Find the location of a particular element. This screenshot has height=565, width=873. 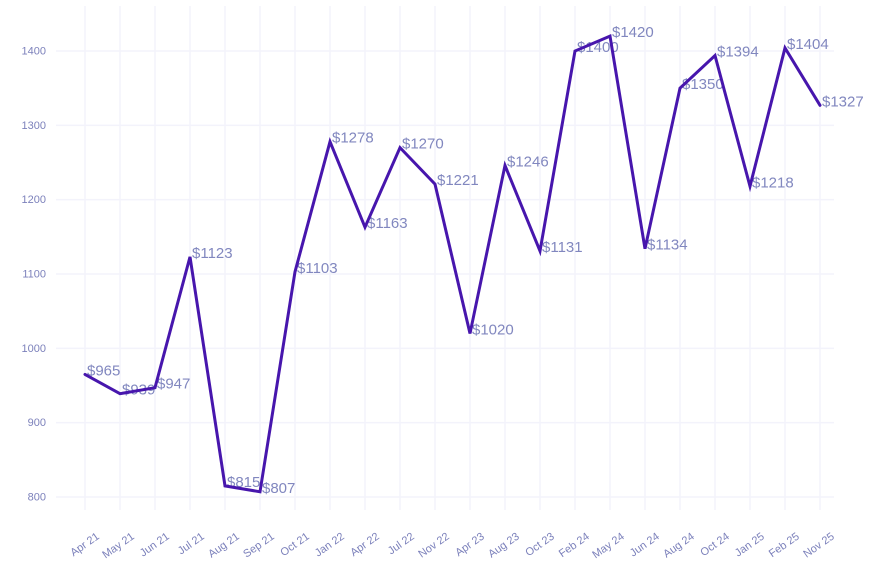

x-axis-tick-label: Aug 24 is located at coordinates (678, 546).